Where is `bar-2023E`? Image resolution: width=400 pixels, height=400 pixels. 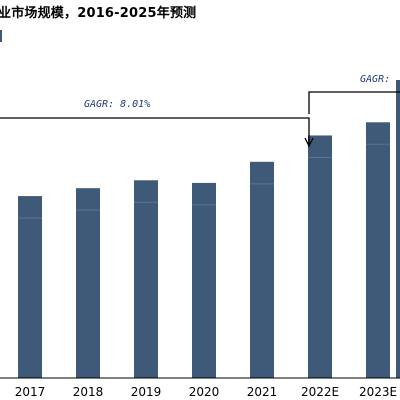
bar-2023E is located at coordinates (378, 250).